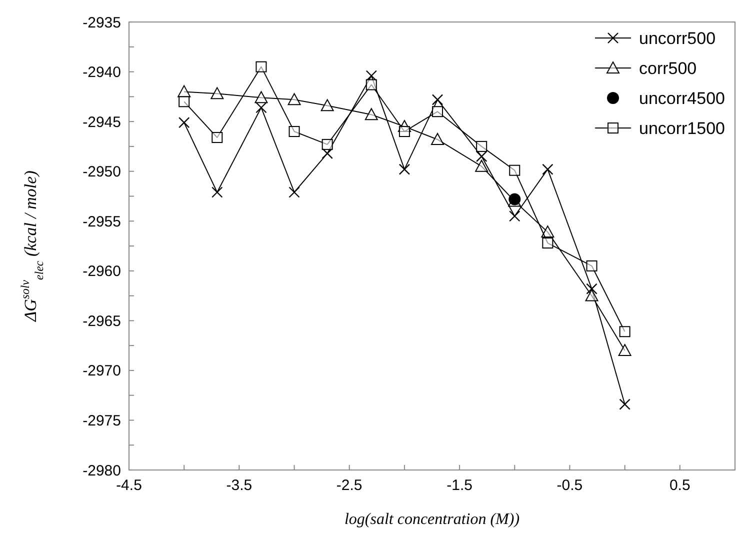 The width and height of the screenshot is (753, 546). What do you see at coordinates (677, 38) in the screenshot?
I see `legend-label: uncorr500` at bounding box center [677, 38].